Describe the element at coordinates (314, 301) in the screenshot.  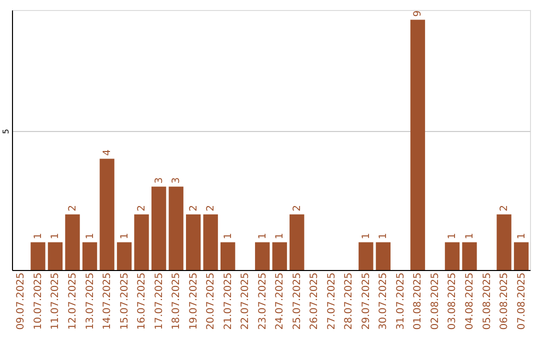
I see `x-tick-label: 26.07.2025` at that location.